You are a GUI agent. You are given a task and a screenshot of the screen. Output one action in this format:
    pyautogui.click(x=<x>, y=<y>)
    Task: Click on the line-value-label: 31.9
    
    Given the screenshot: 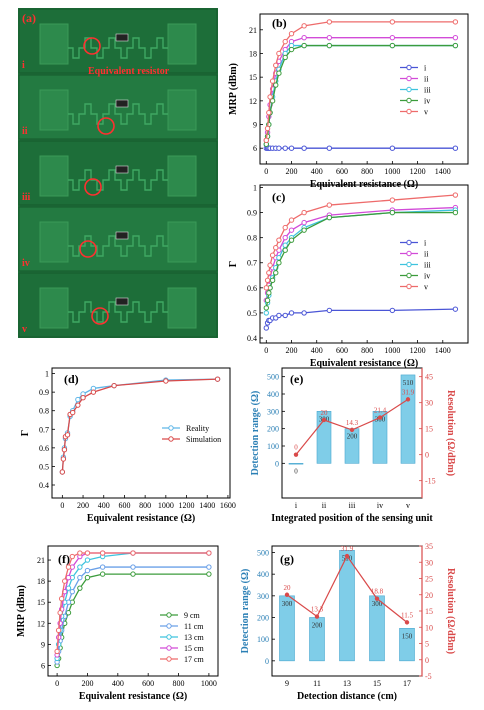 What is the action you would take?
    pyautogui.click(x=347, y=549)
    